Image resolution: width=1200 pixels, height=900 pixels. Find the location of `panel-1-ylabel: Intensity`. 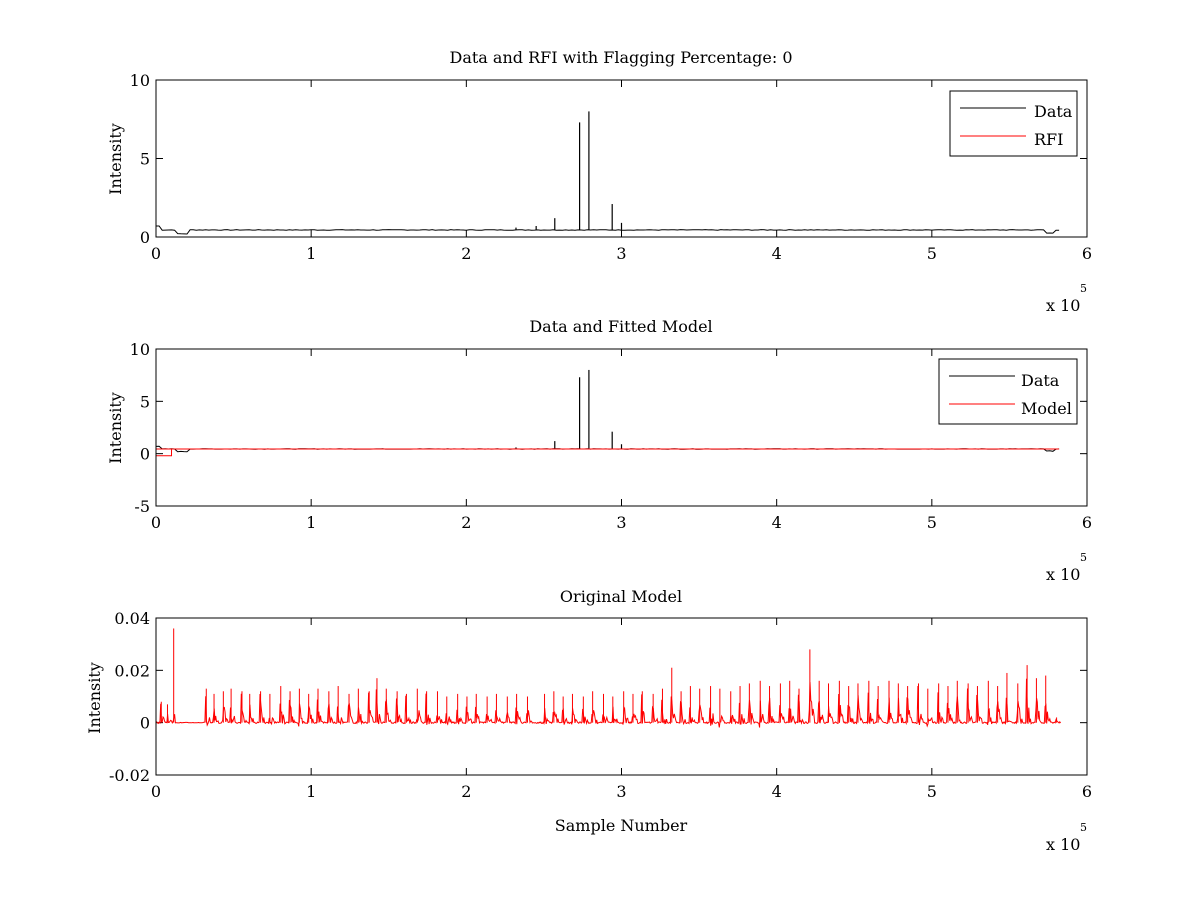

panel-1-ylabel: Intensity is located at coordinates (115, 159).